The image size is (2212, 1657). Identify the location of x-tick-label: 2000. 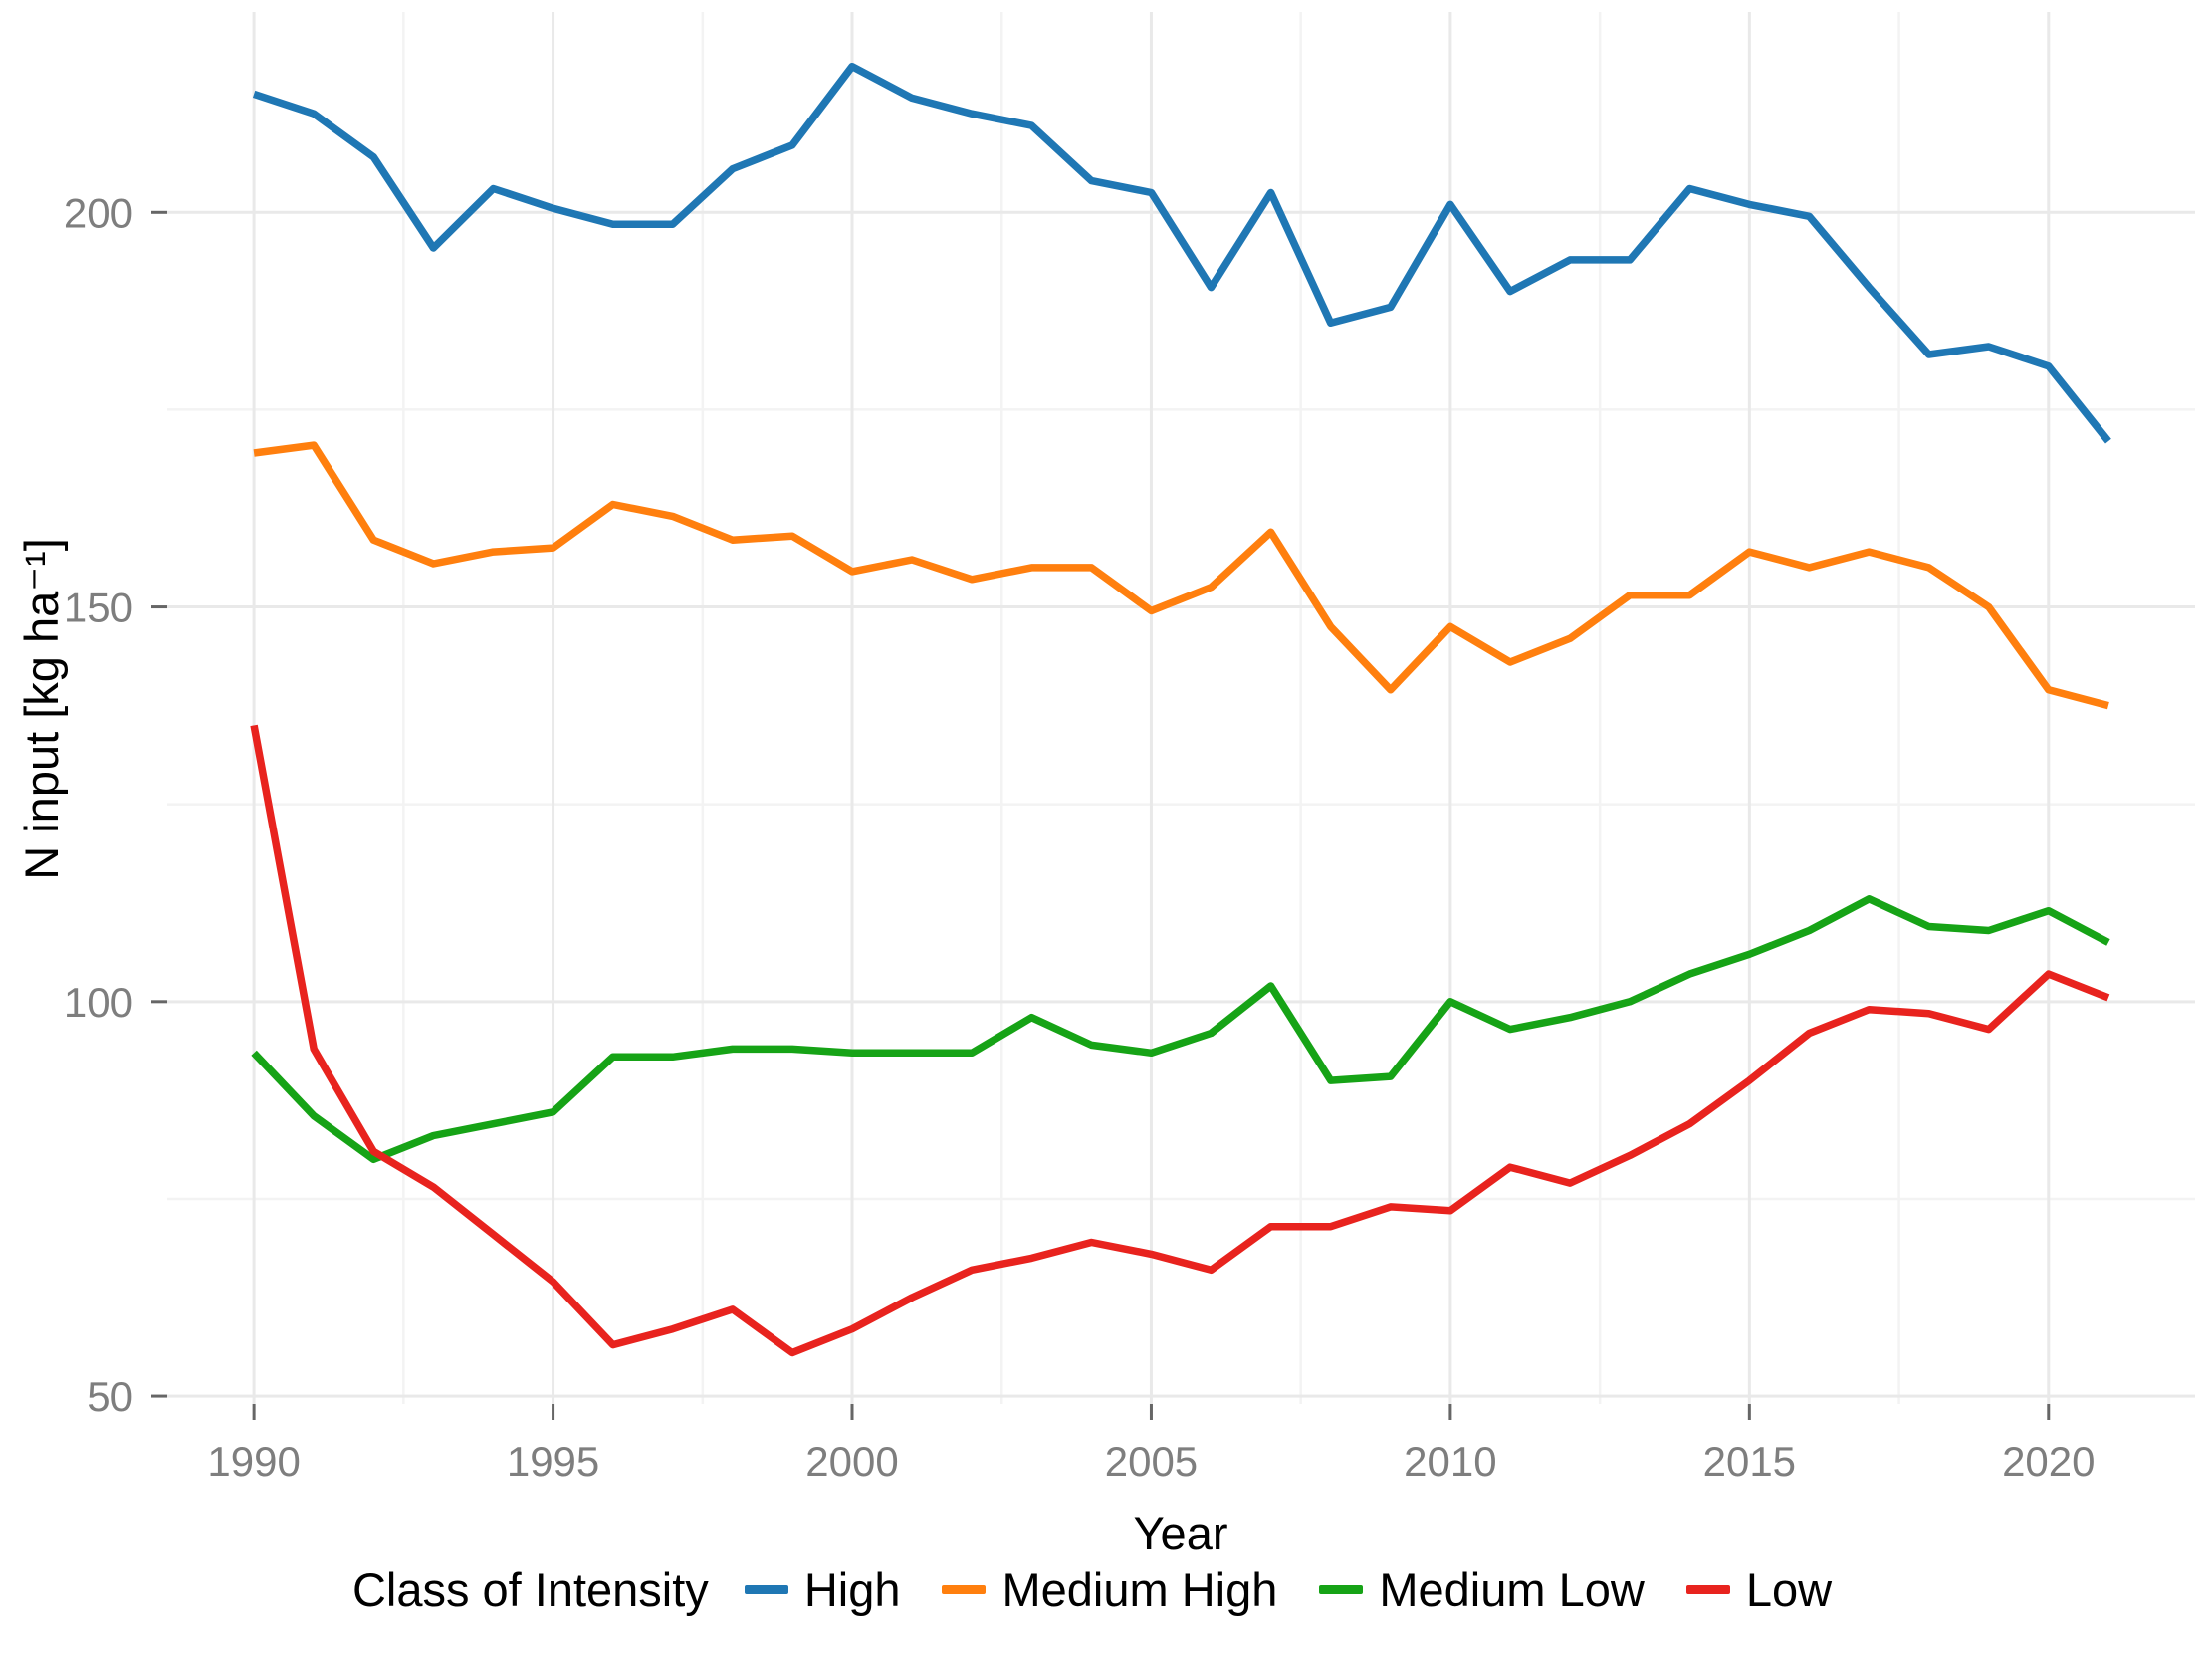
(851, 1462).